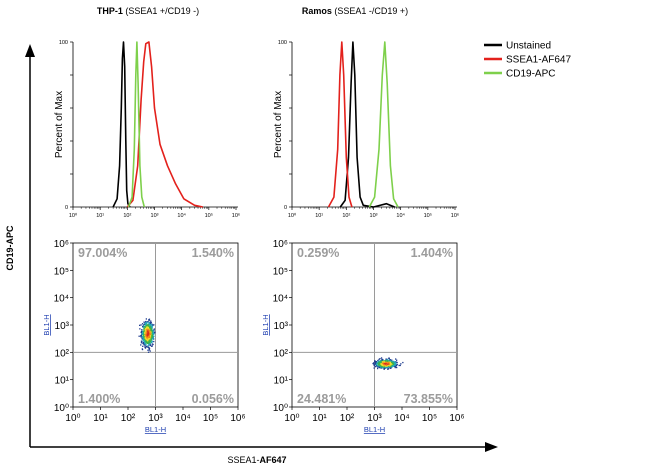 This screenshot has height=472, width=650. What do you see at coordinates (429, 418) in the screenshot?
I see `dotplot-x-tick-label: 10⁵` at bounding box center [429, 418].